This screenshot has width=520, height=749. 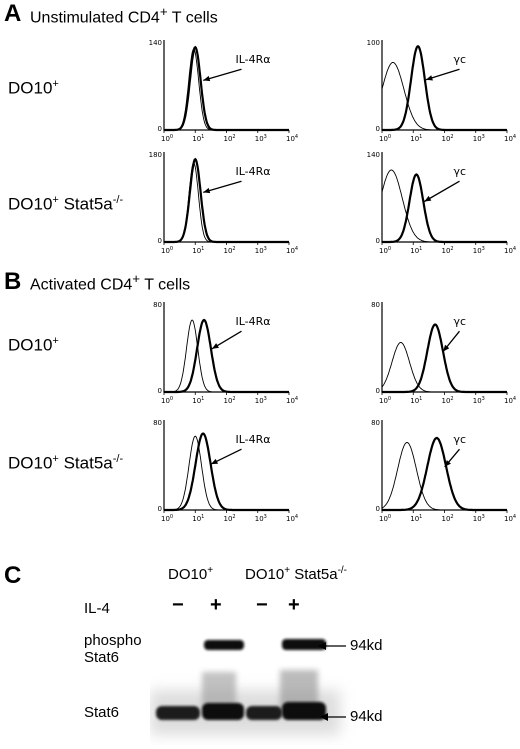 What do you see at coordinates (366, 716) in the screenshot?
I see `size-label-stat6: 94kd` at bounding box center [366, 716].